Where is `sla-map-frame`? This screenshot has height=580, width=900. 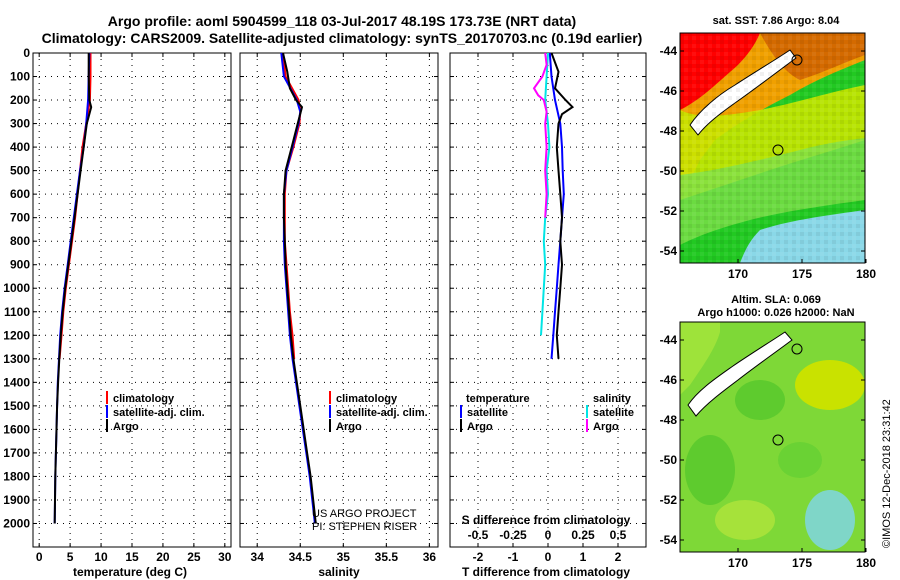 sla-map-frame is located at coordinates (772, 437).